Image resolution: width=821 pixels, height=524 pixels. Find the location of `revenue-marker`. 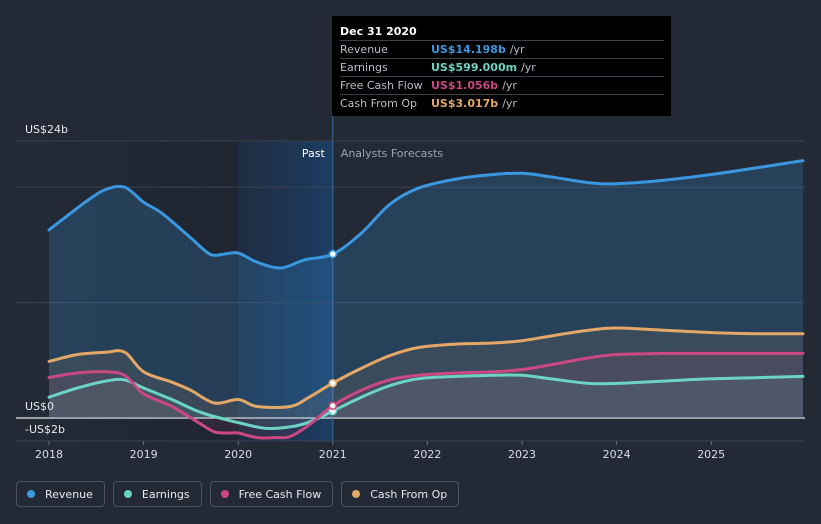

revenue-marker is located at coordinates (333, 254).